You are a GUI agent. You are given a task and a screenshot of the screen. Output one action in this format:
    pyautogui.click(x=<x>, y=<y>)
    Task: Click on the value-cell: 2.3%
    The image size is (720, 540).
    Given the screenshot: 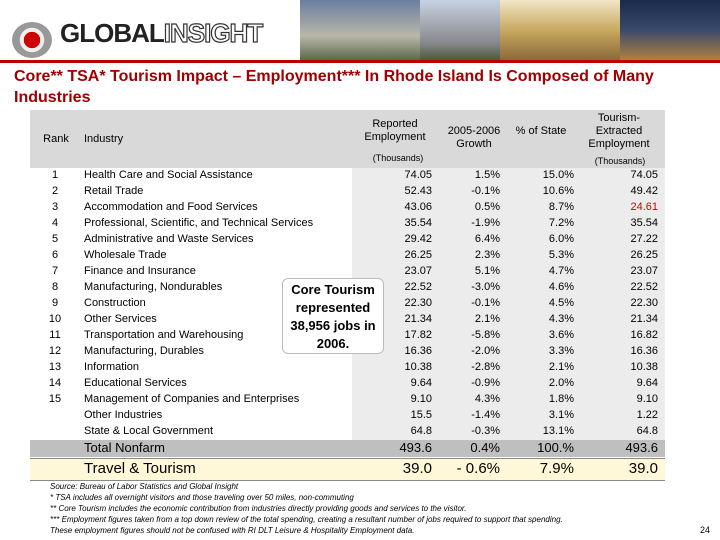 What is the action you would take?
    pyautogui.click(x=487, y=255)
    